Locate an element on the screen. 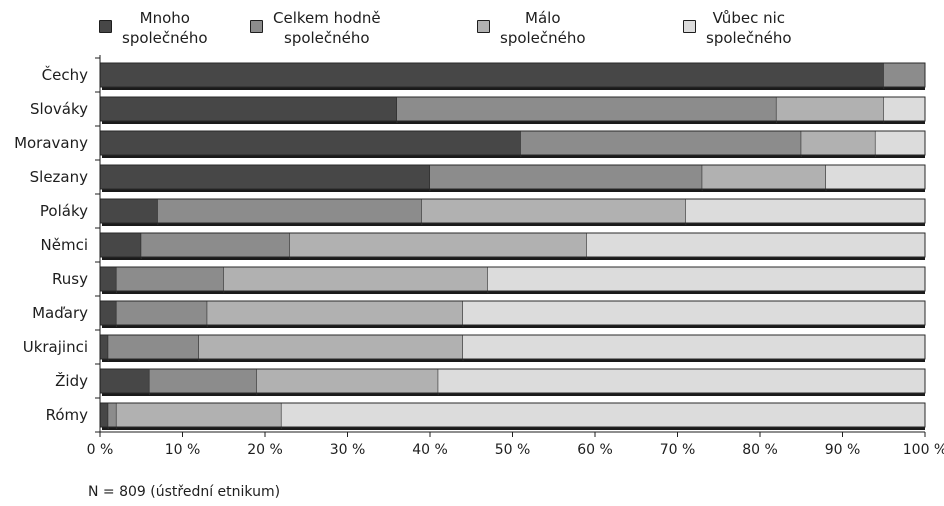 This screenshot has width=944, height=506. legend-swatch-malo is located at coordinates (483, 26).